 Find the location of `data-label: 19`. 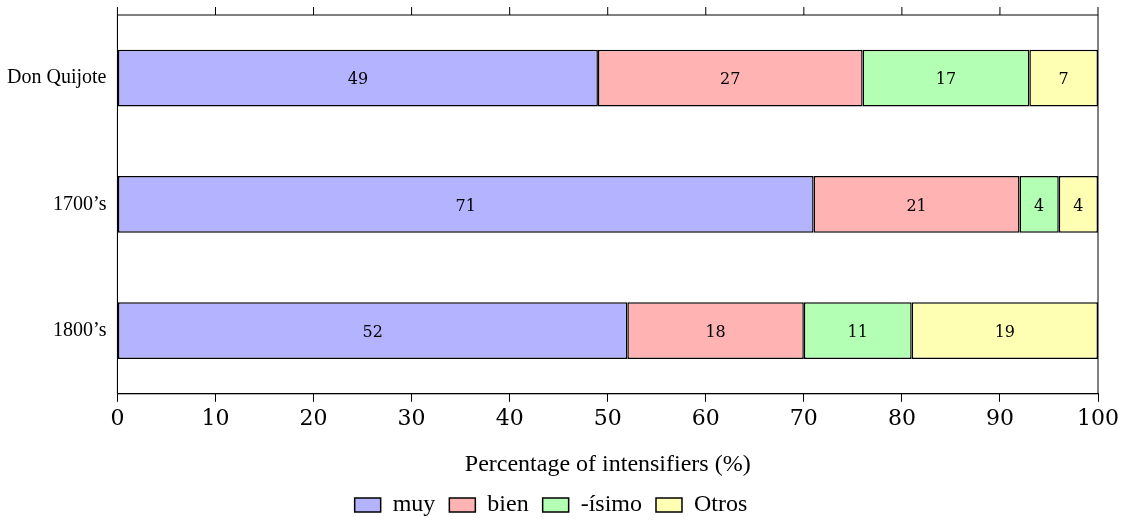

data-label: 19 is located at coordinates (1005, 331).